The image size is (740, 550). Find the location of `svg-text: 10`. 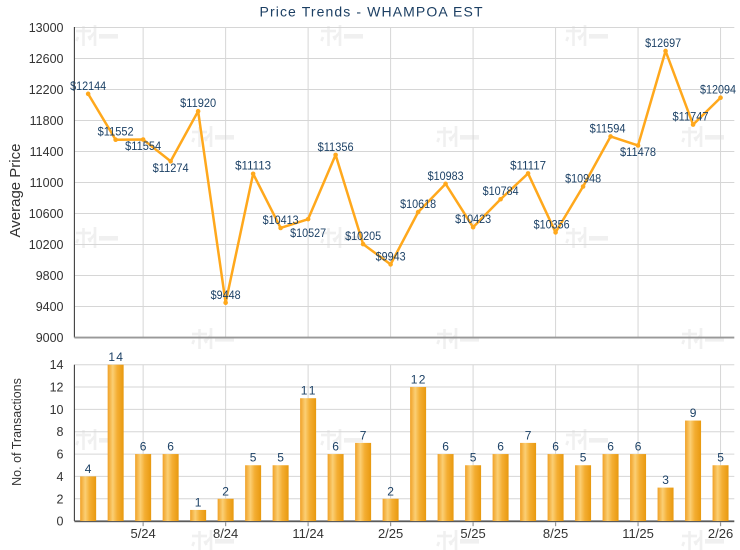

svg-text: 10 is located at coordinates (57, 410).